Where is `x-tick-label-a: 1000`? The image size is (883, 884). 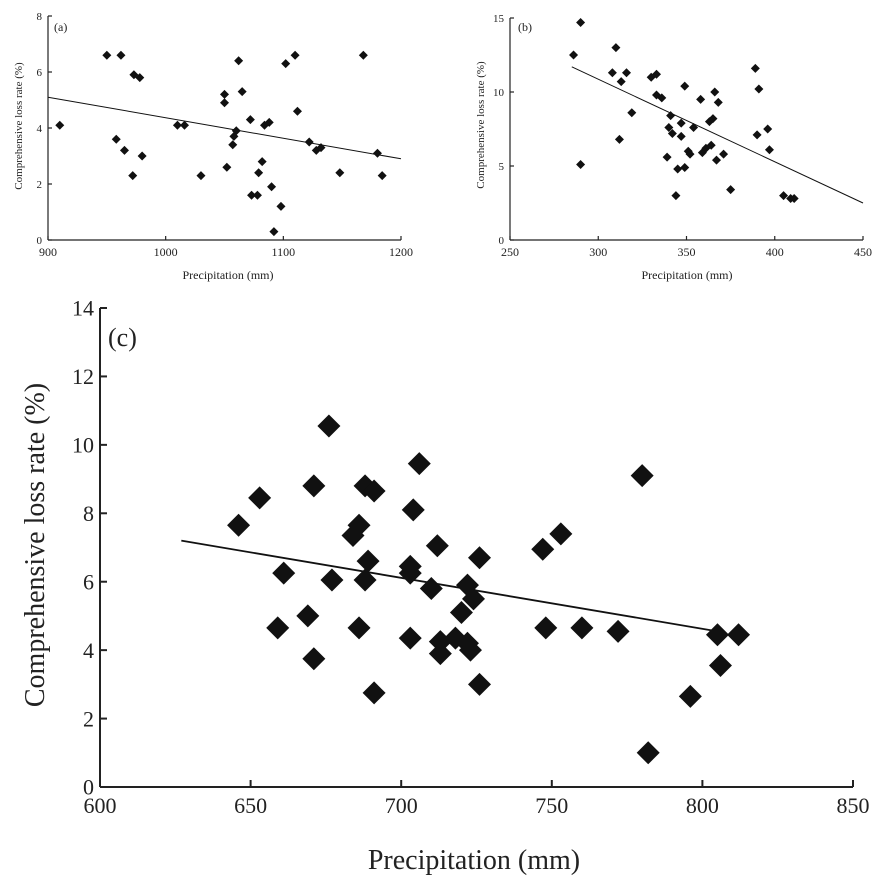
x-tick-label-a: 1000 is located at coordinates (166, 252).